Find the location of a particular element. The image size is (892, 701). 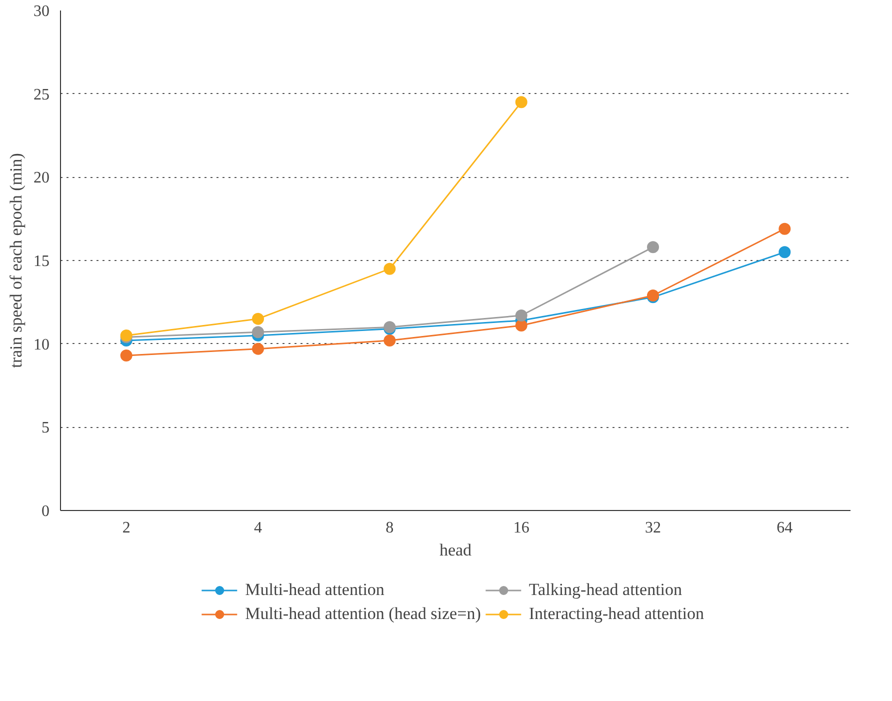

legend-label: Talking-head attention is located at coordinates (606, 590).